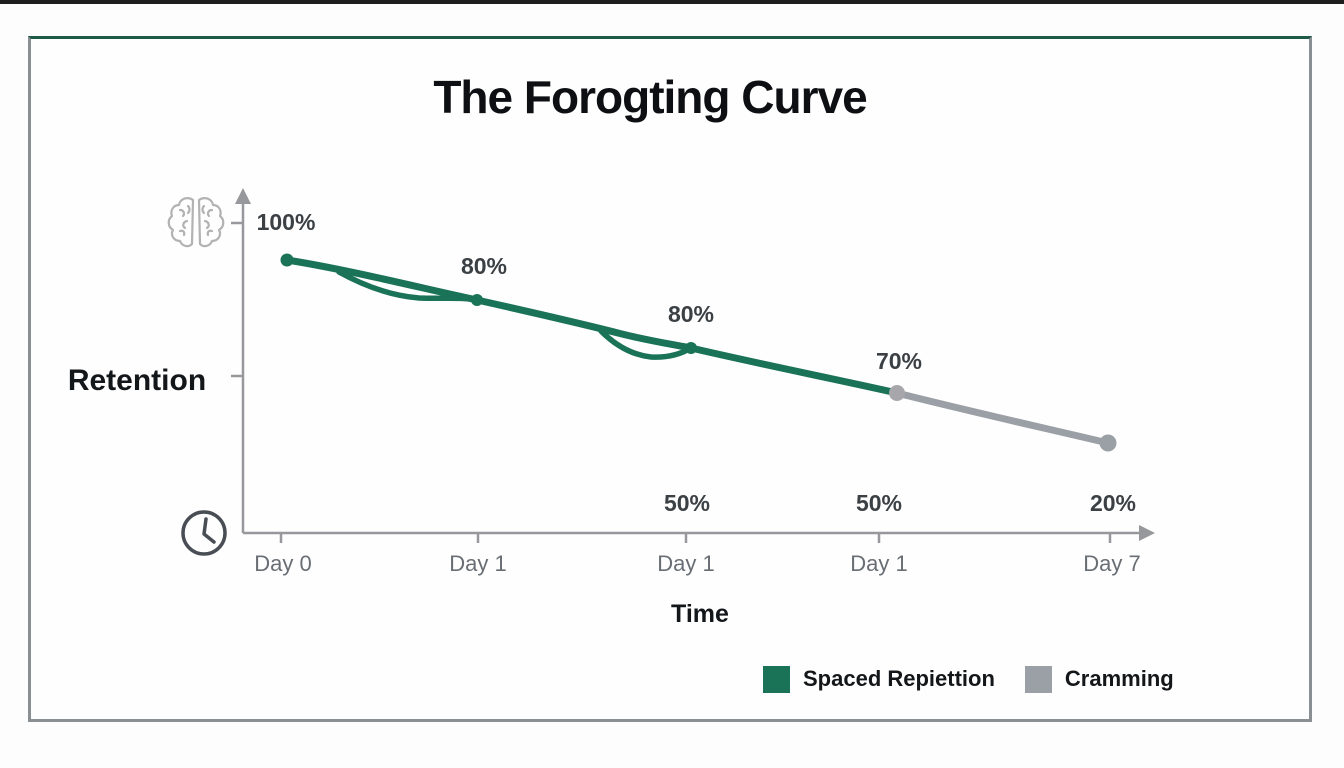  Describe the element at coordinates (484, 266) in the screenshot. I see `point-label-80a: 80%` at that location.